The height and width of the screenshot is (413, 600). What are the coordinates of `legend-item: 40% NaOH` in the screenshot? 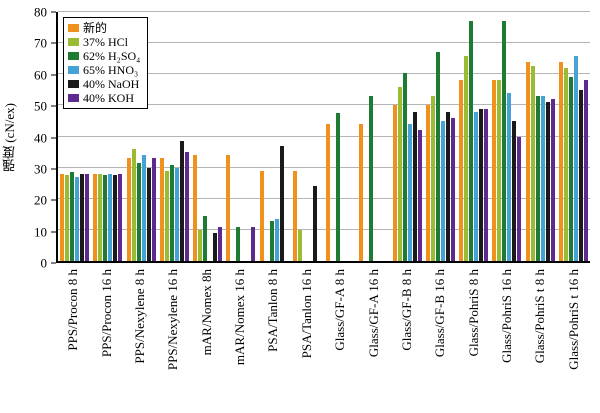 It's located at (104, 84).